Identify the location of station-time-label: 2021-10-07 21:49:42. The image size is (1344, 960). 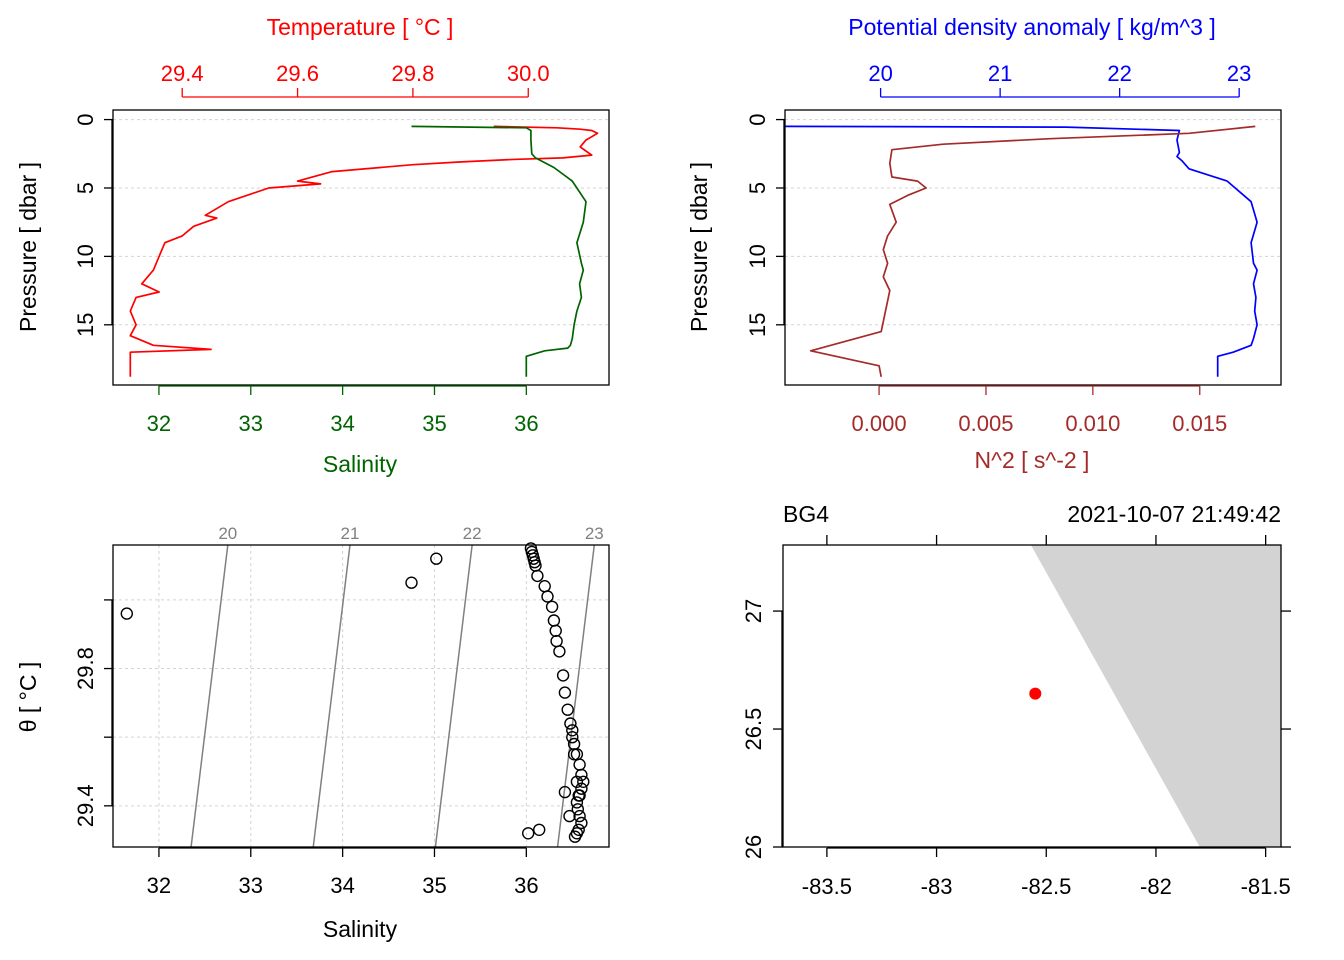
(1174, 514).